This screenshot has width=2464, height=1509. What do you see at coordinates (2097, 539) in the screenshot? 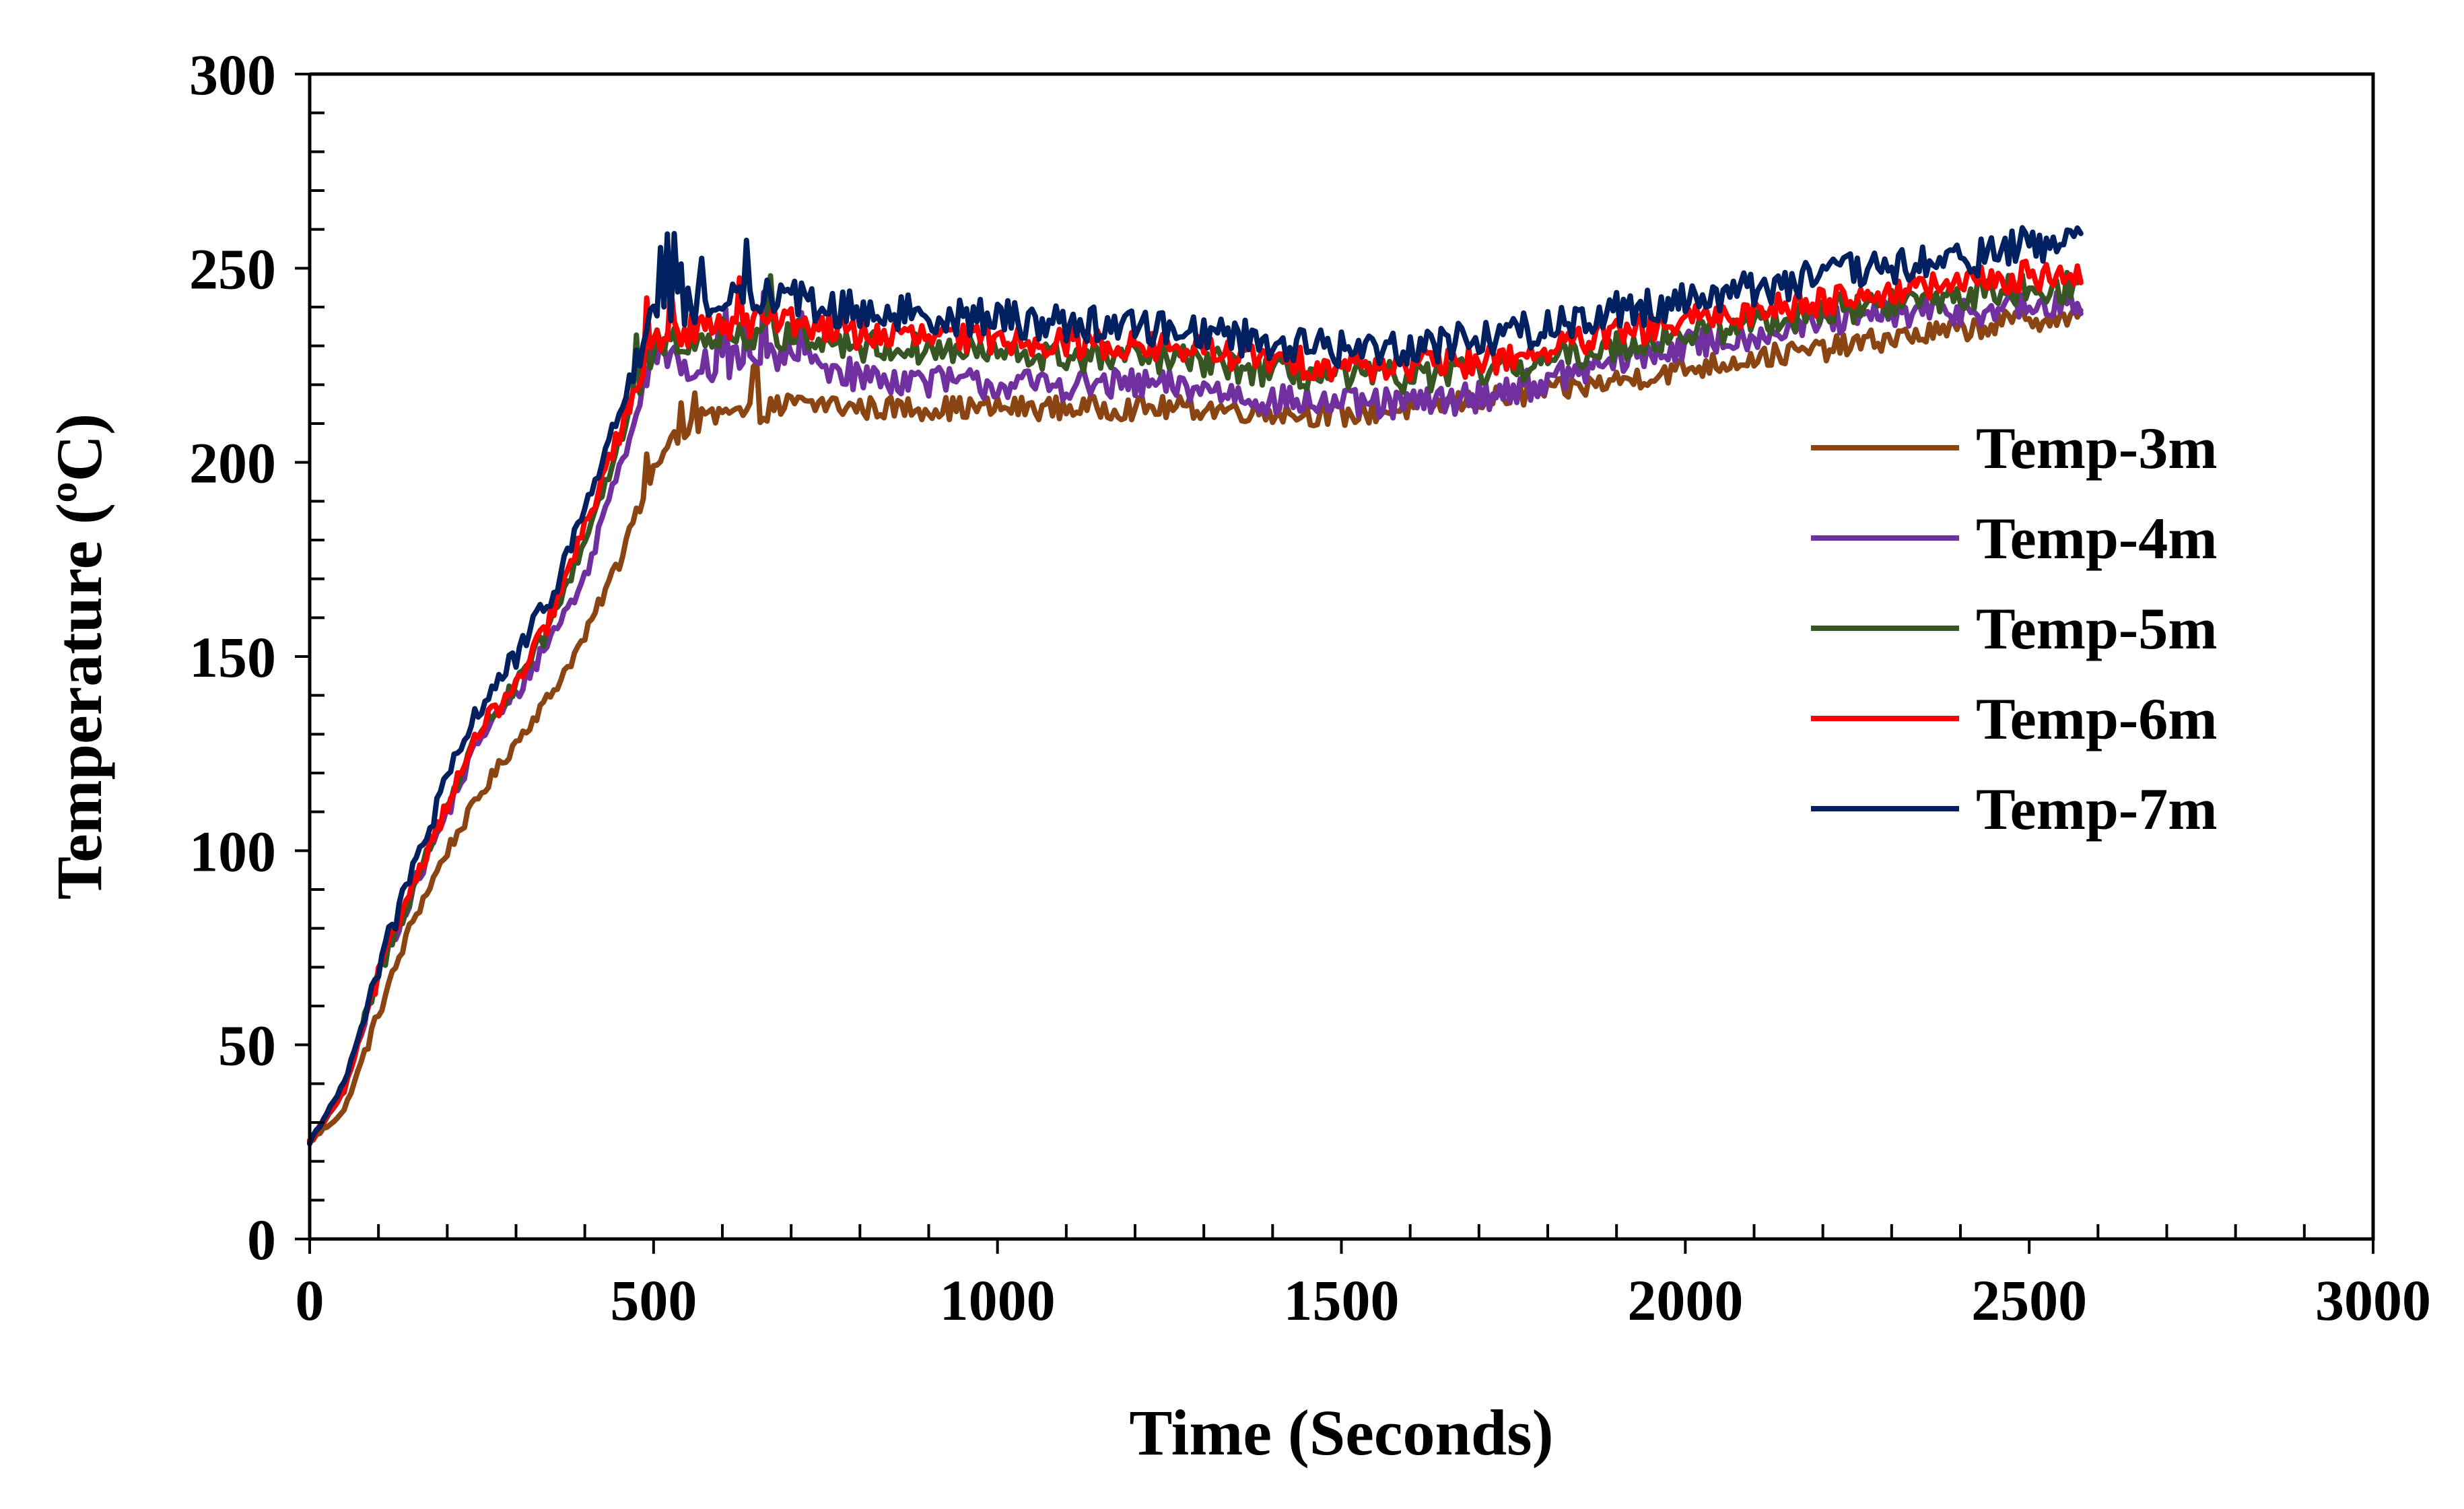
I see `legend-label: Temp-4m` at bounding box center [2097, 539].